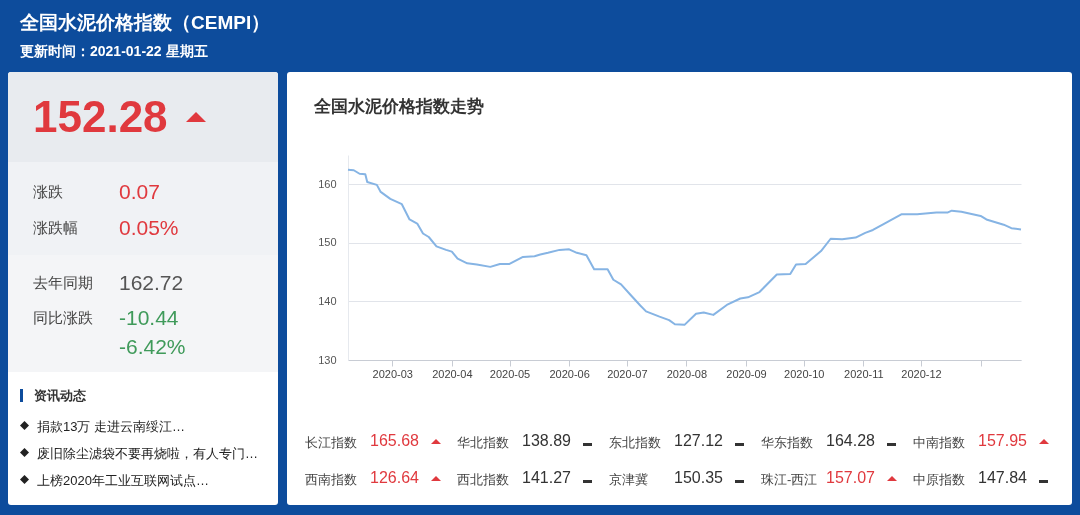 This screenshot has width=1080, height=515. Describe the element at coordinates (327, 300) in the screenshot. I see `y-tick-label: 140` at that location.